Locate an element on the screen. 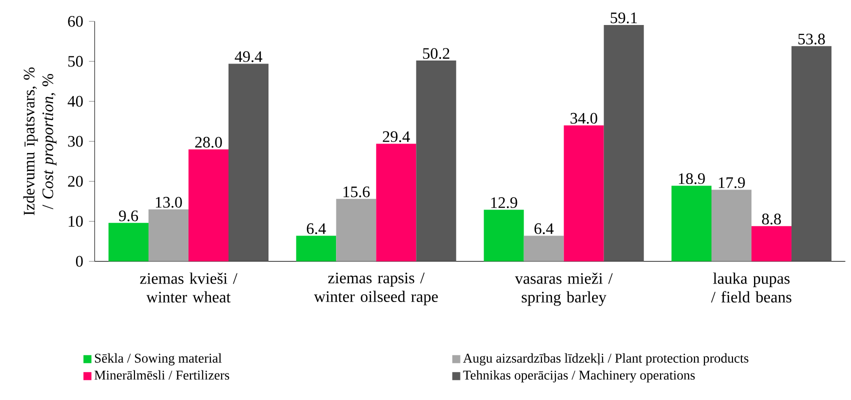  data-label: 12.9 is located at coordinates (504, 202).